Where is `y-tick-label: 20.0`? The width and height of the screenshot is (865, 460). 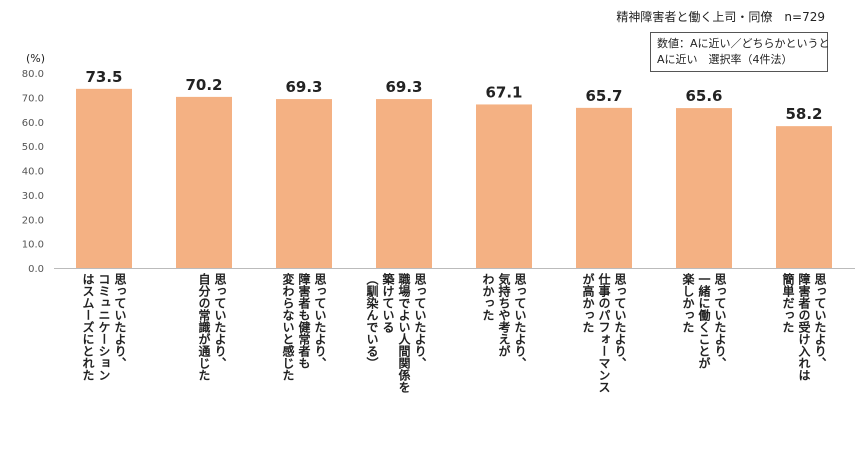 y-tick-label: 20.0 is located at coordinates (33, 220).